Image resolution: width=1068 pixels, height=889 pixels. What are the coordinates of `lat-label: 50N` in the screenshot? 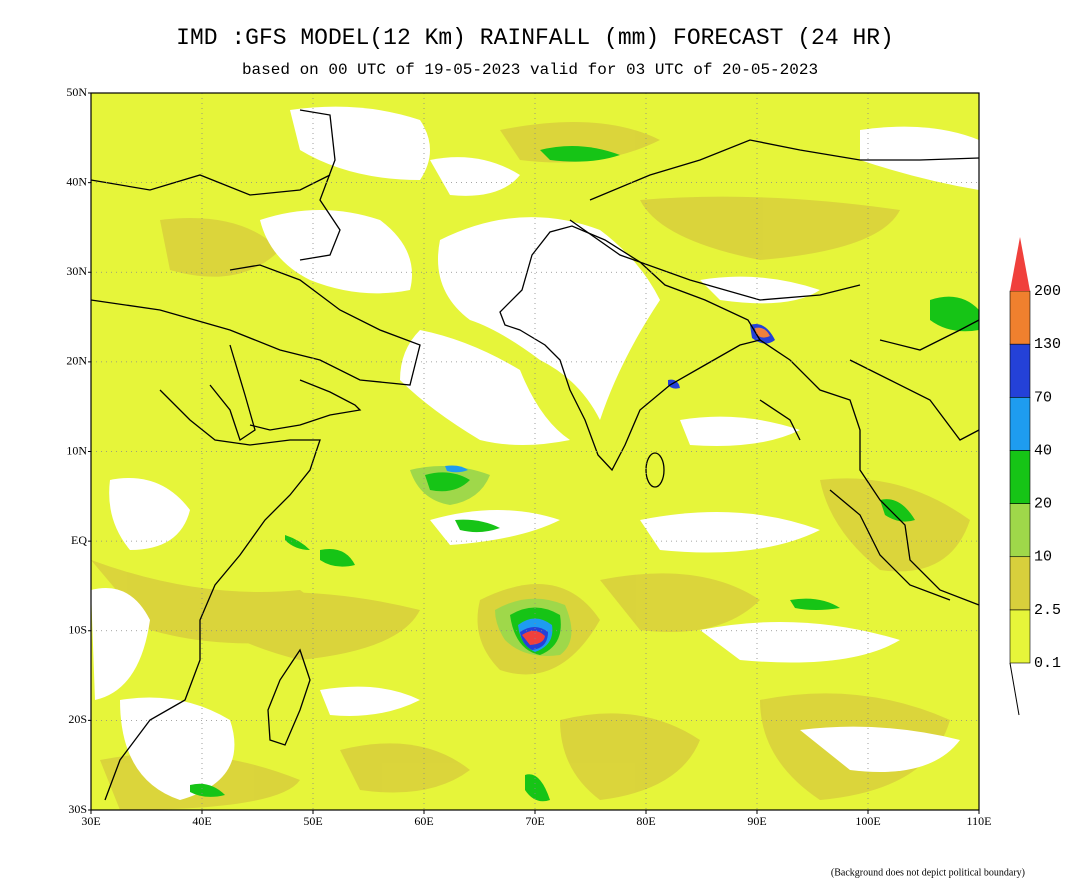 It's located at (76, 92).